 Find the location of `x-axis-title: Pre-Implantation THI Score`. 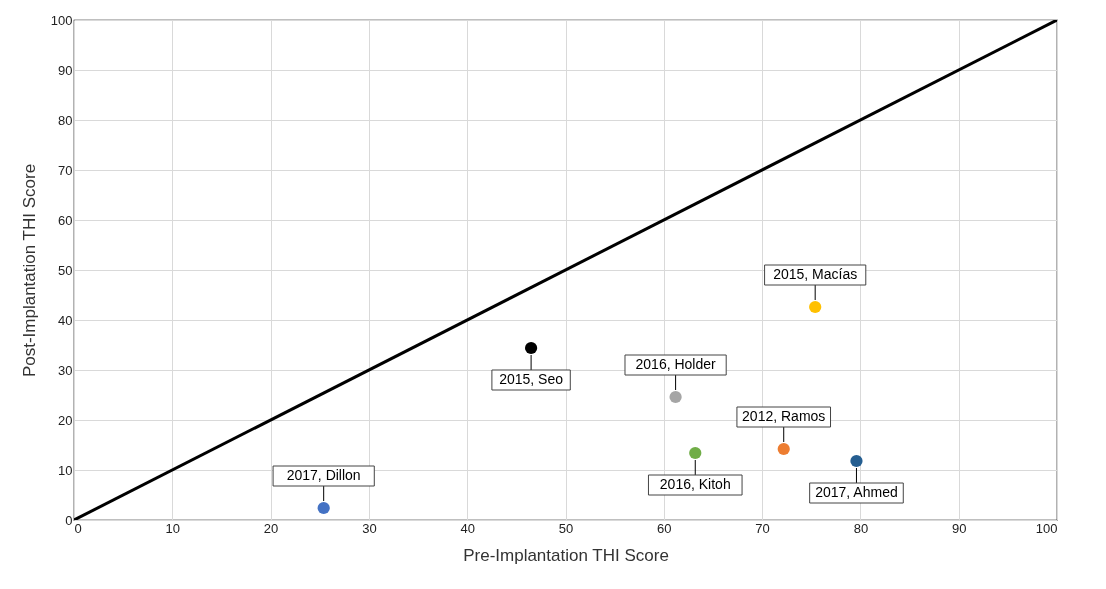

x-axis-title: Pre-Implantation THI Score is located at coordinates (566, 555).